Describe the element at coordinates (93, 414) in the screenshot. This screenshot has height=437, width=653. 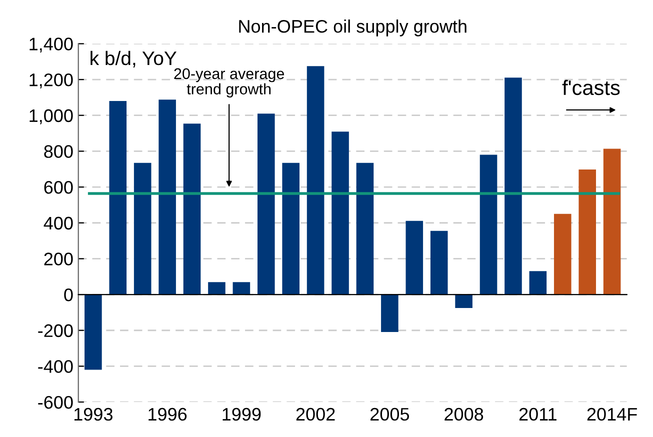
I see `x-tick-label: 1993` at that location.